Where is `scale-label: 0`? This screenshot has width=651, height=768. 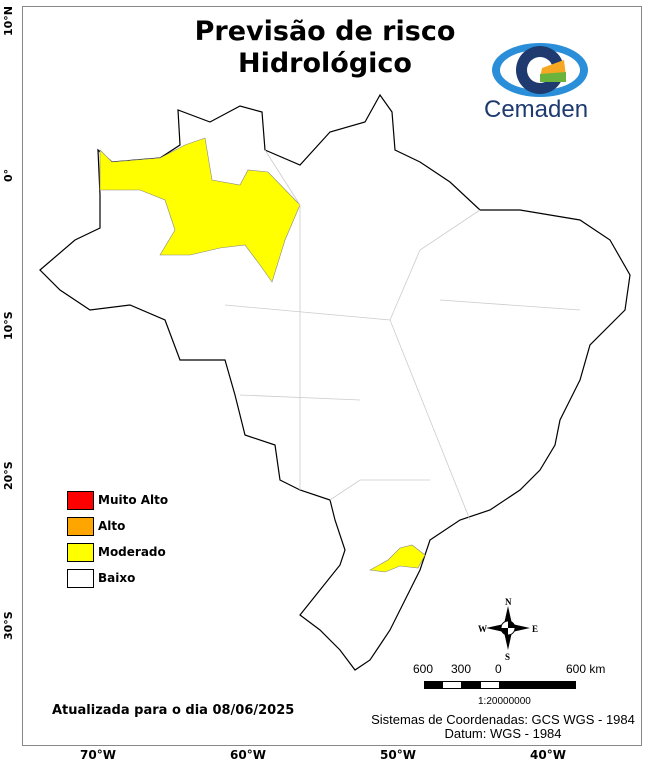 scale-label: 0 is located at coordinates (498, 669).